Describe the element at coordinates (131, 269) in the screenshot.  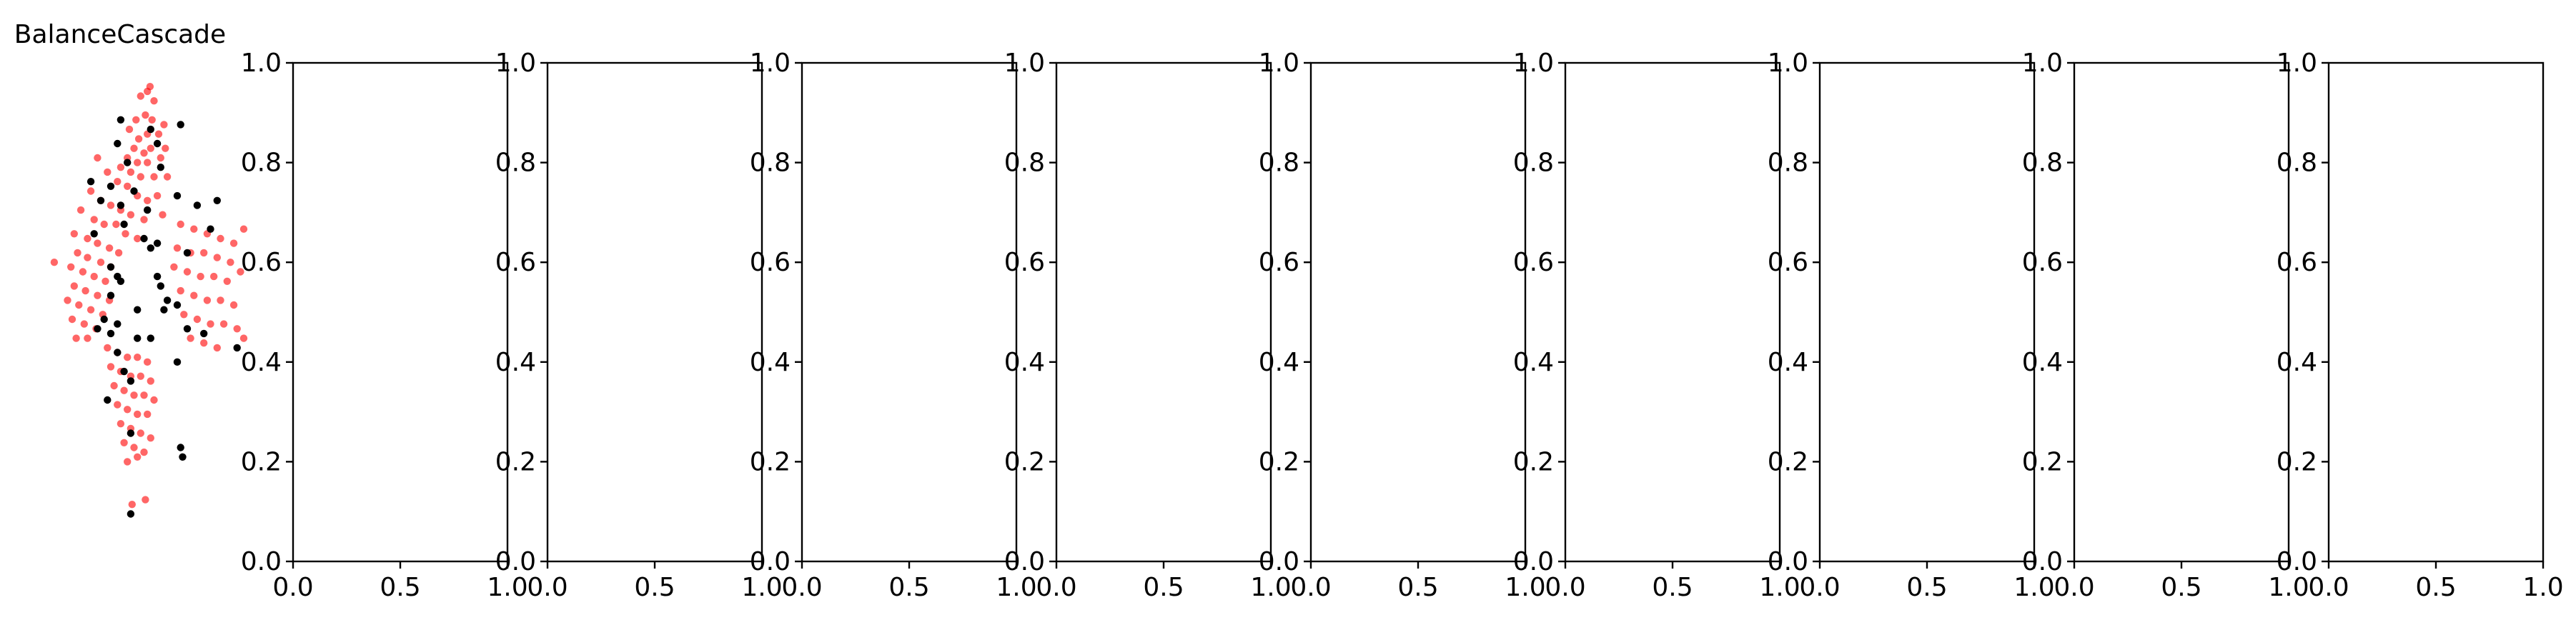
I see `panel-balancecascade: BalanceCascade` at that location.